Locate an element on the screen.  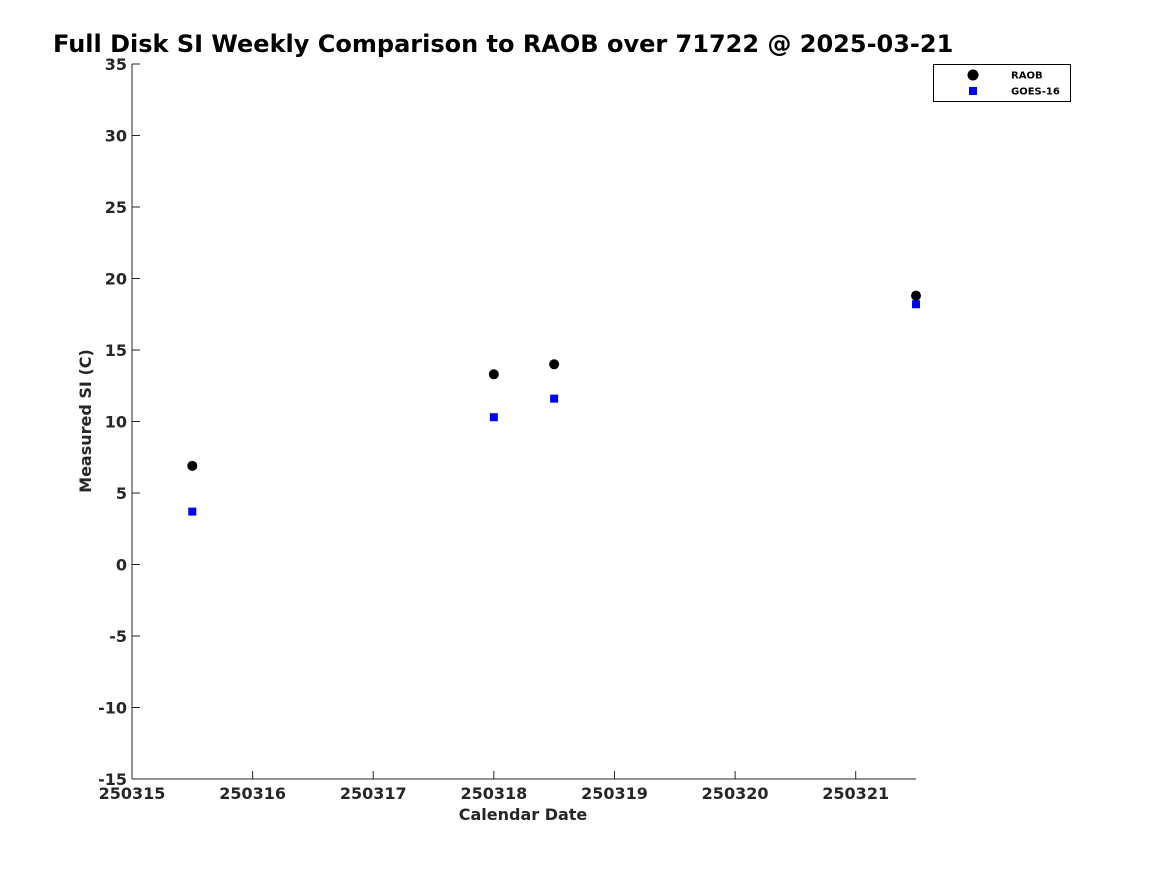
legend: RAOB GOES-16 is located at coordinates (1002, 83).